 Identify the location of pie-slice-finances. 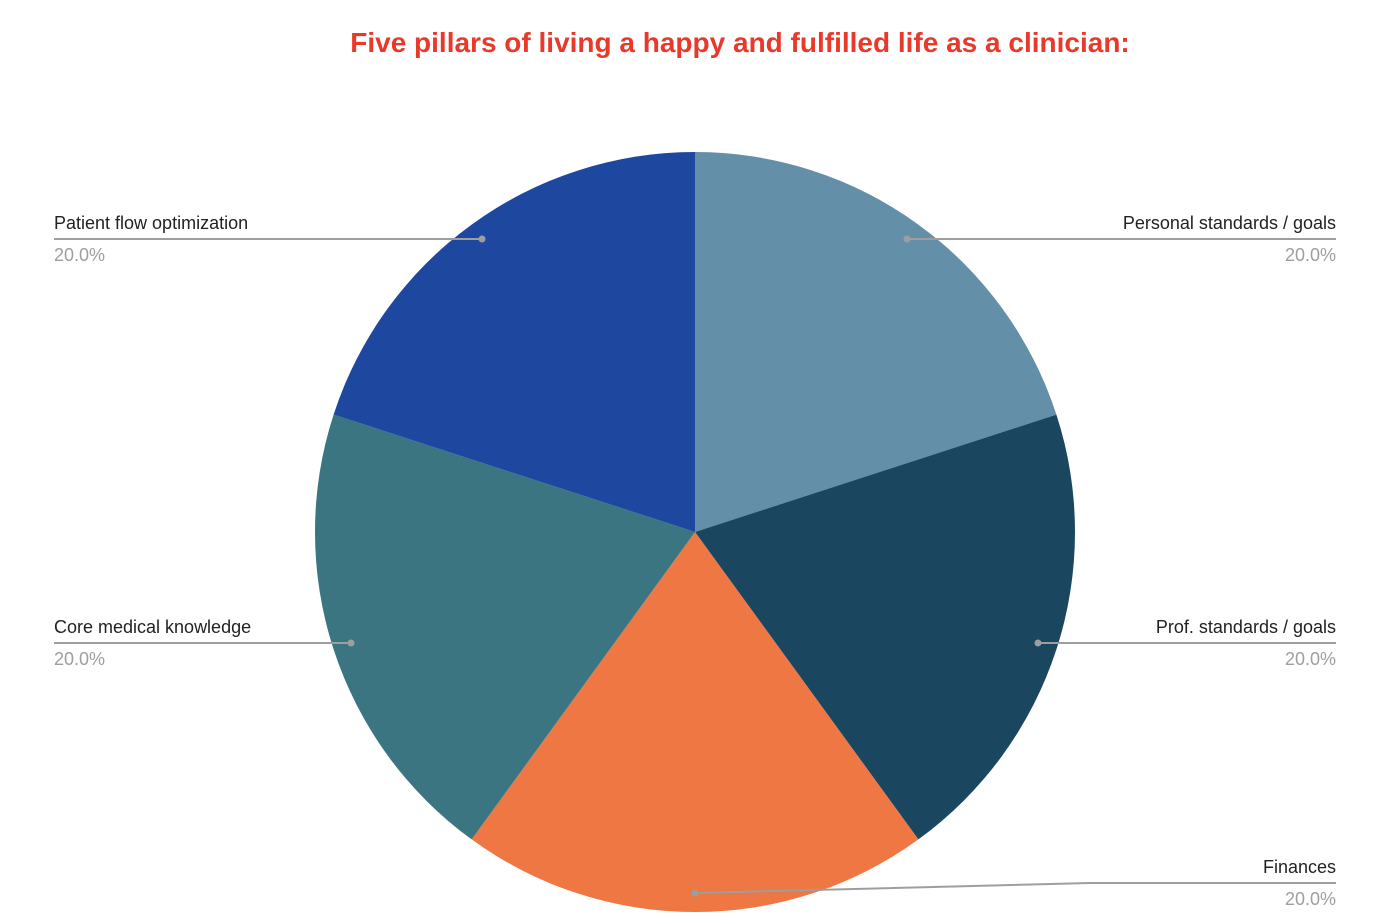
(695, 722).